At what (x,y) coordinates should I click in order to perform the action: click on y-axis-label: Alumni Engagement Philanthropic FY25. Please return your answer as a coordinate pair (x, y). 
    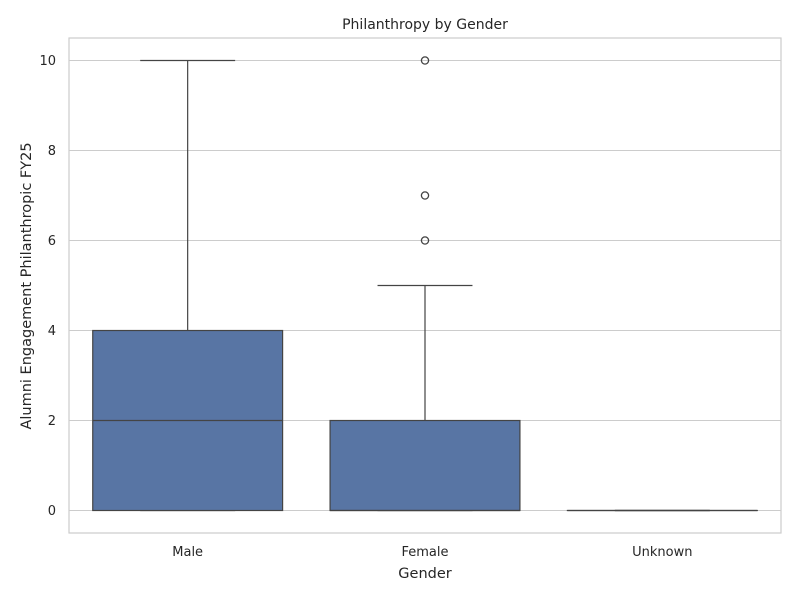
    Looking at the image, I should click on (27, 285).